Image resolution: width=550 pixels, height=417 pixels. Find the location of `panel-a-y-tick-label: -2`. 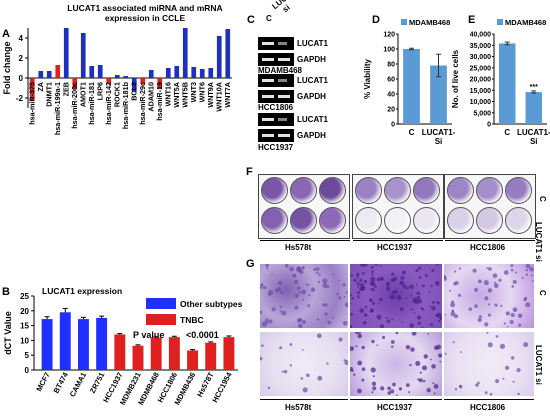

panel-a-y-tick-label: -2 is located at coordinates (20, 98).